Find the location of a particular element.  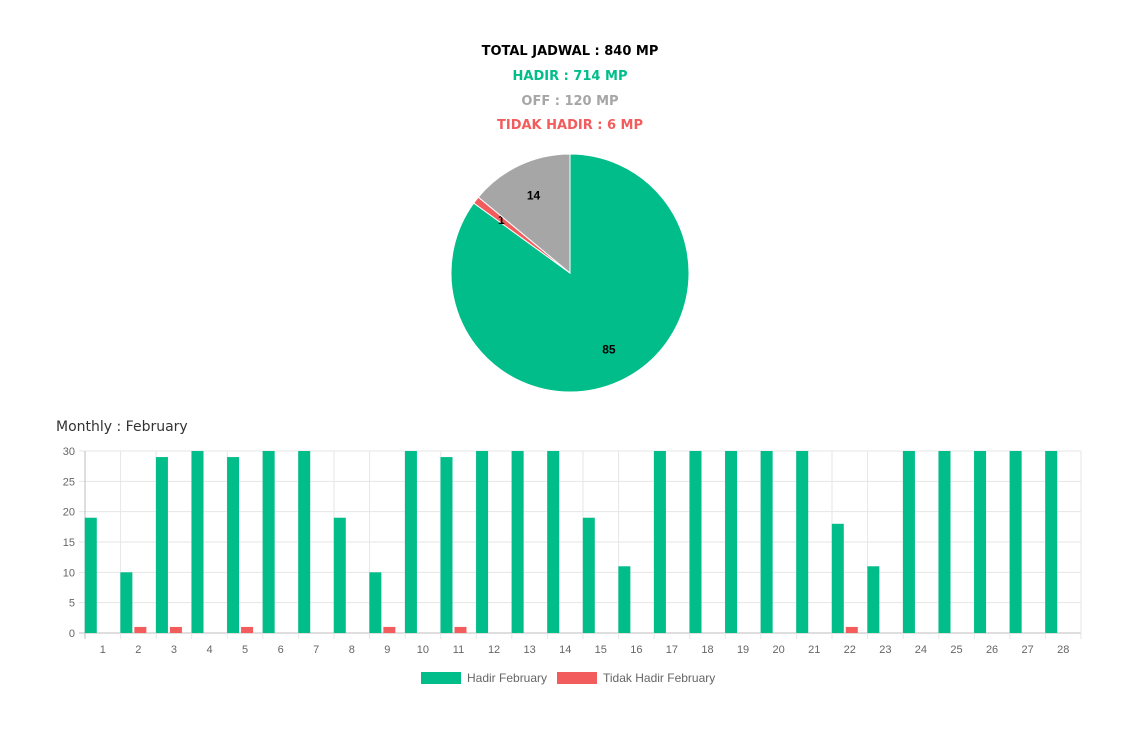

attendance-pie-chart: 85 1 14 is located at coordinates (570, 273).